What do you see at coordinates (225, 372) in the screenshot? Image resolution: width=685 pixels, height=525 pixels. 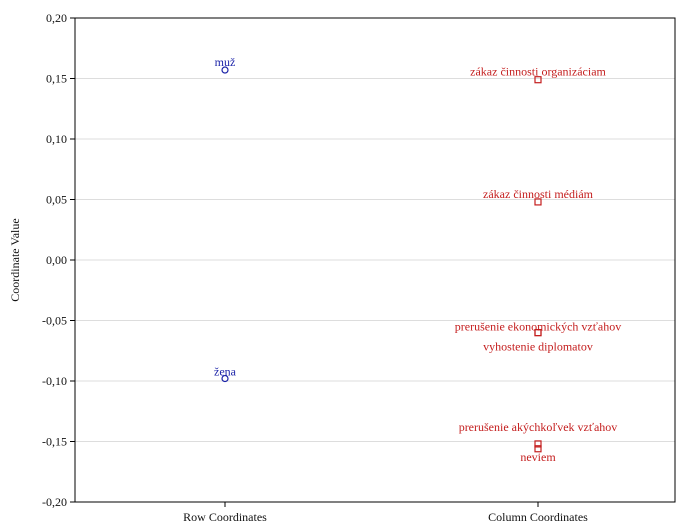 I see `point-label: žena` at bounding box center [225, 372].